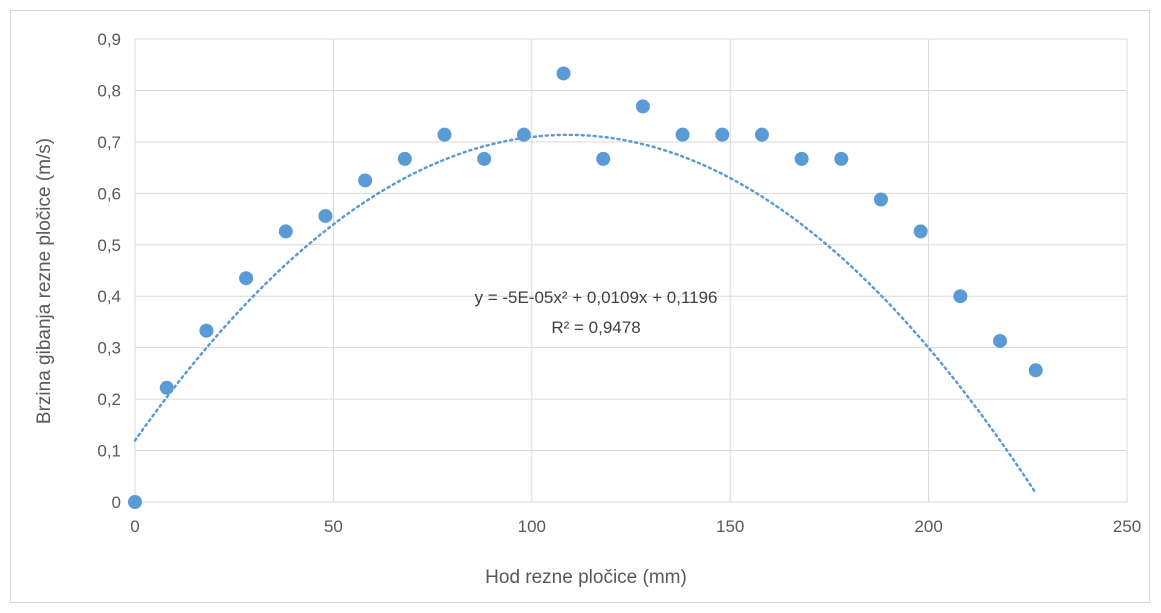  Describe the element at coordinates (532, 526) in the screenshot. I see `x-tick-label: 100` at that location.